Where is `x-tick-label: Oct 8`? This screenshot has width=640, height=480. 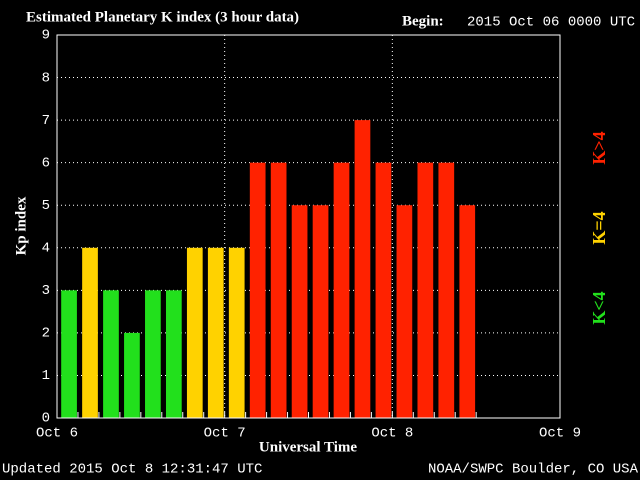
x-tick-label: Oct 8 is located at coordinates (392, 434).